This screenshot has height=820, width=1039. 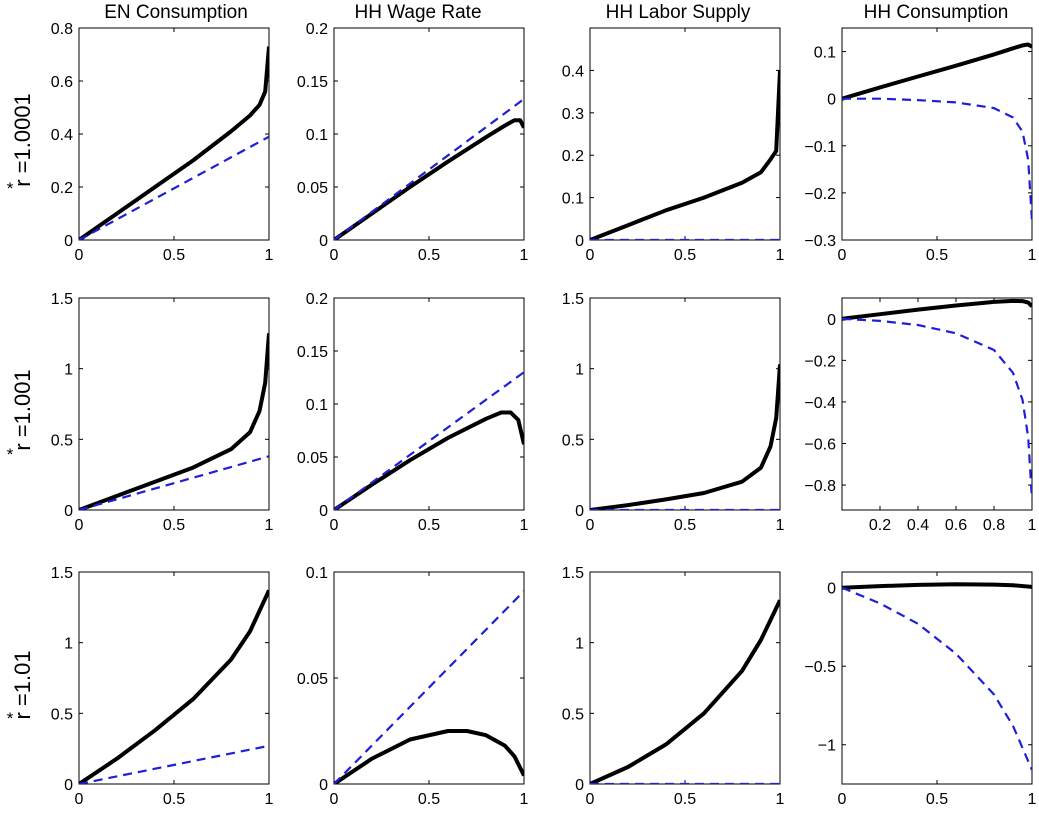 What do you see at coordinates (62, 82) in the screenshot?
I see `y-tick-label: 0.6` at bounding box center [62, 82].